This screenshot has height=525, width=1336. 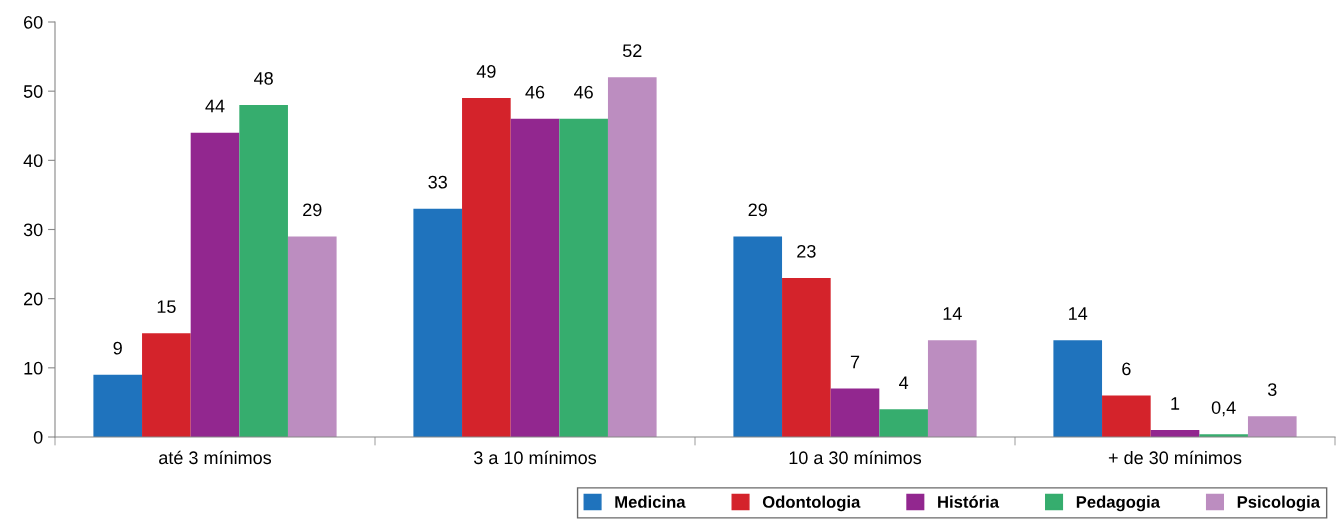 What do you see at coordinates (33, 230) in the screenshot?
I see `y-tick-label: 30` at bounding box center [33, 230].